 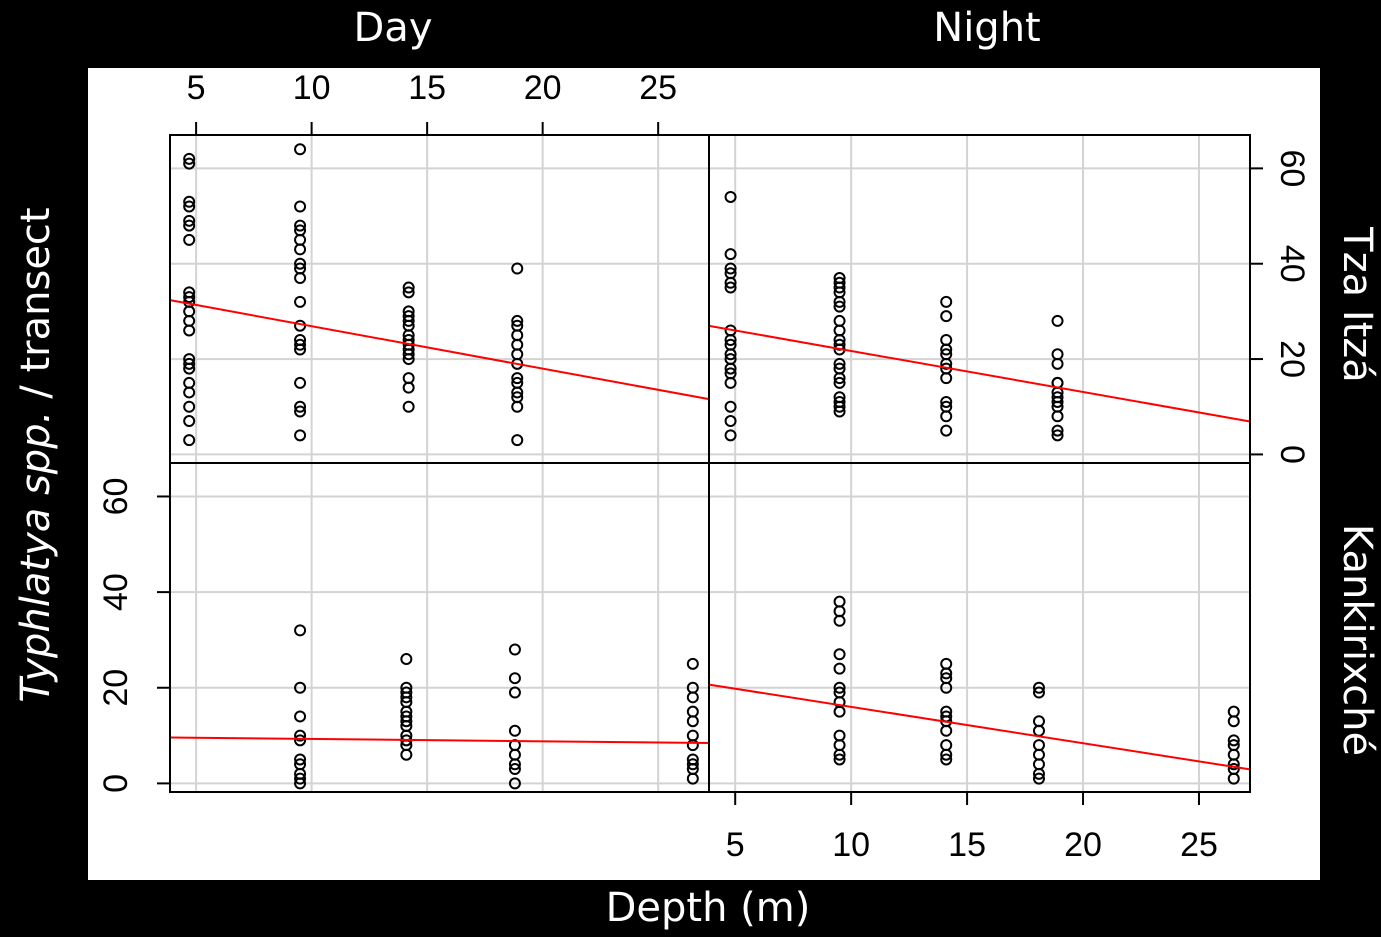 What do you see at coordinates (116, 592) in the screenshot?
I see `y-tick-label: 40` at bounding box center [116, 592].